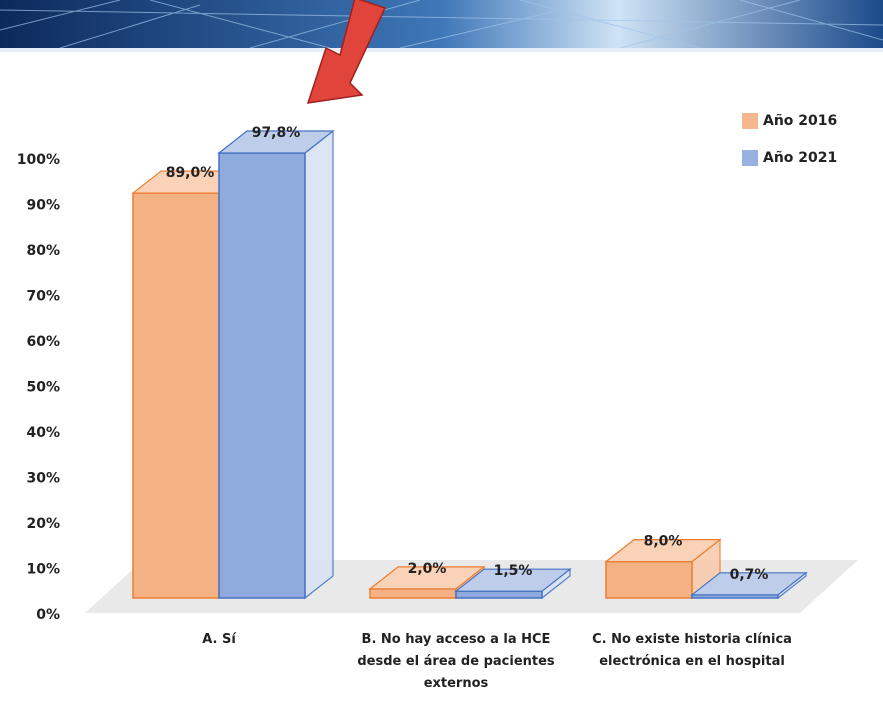 This screenshot has height=712, width=883. What do you see at coordinates (427, 569) in the screenshot?
I see `data-label: 2,0%` at bounding box center [427, 569].